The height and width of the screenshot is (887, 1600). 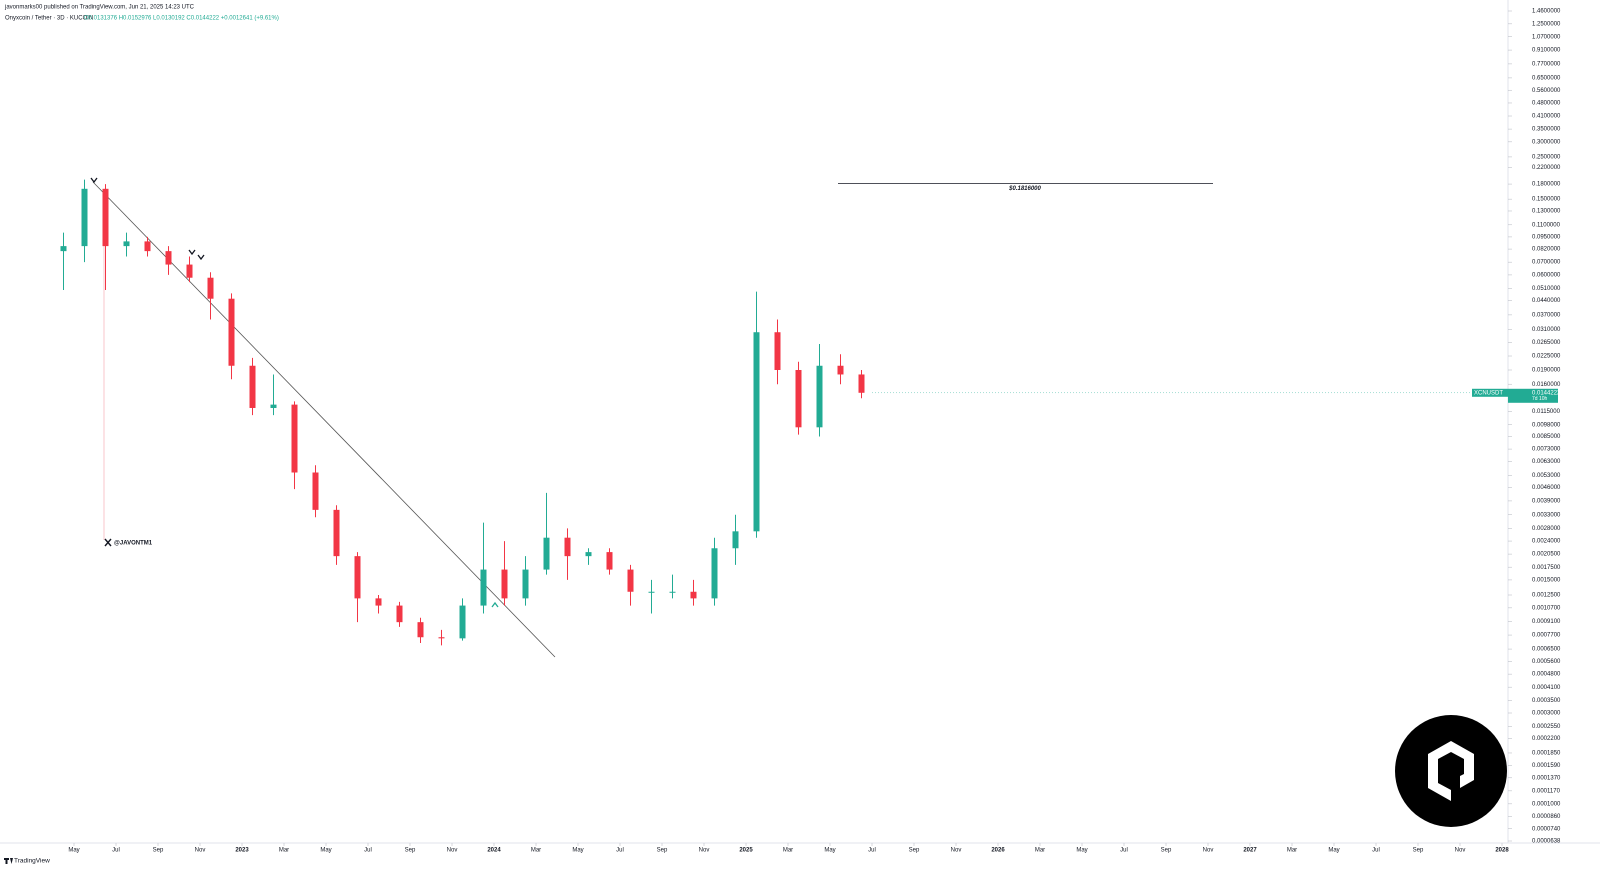 What do you see at coordinates (108, 542) in the screenshot?
I see `x-logo` at bounding box center [108, 542].